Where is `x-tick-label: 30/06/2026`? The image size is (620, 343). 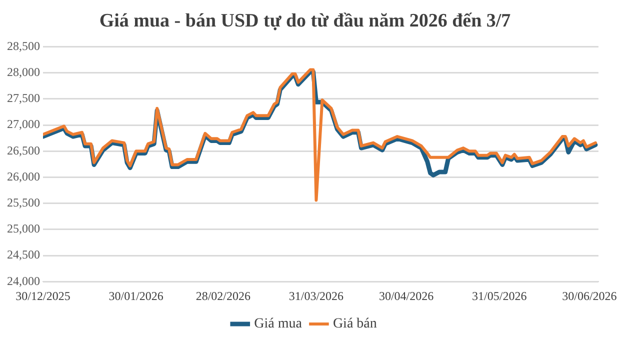 x-tick-label: 30/06/2026 is located at coordinates (589, 295).